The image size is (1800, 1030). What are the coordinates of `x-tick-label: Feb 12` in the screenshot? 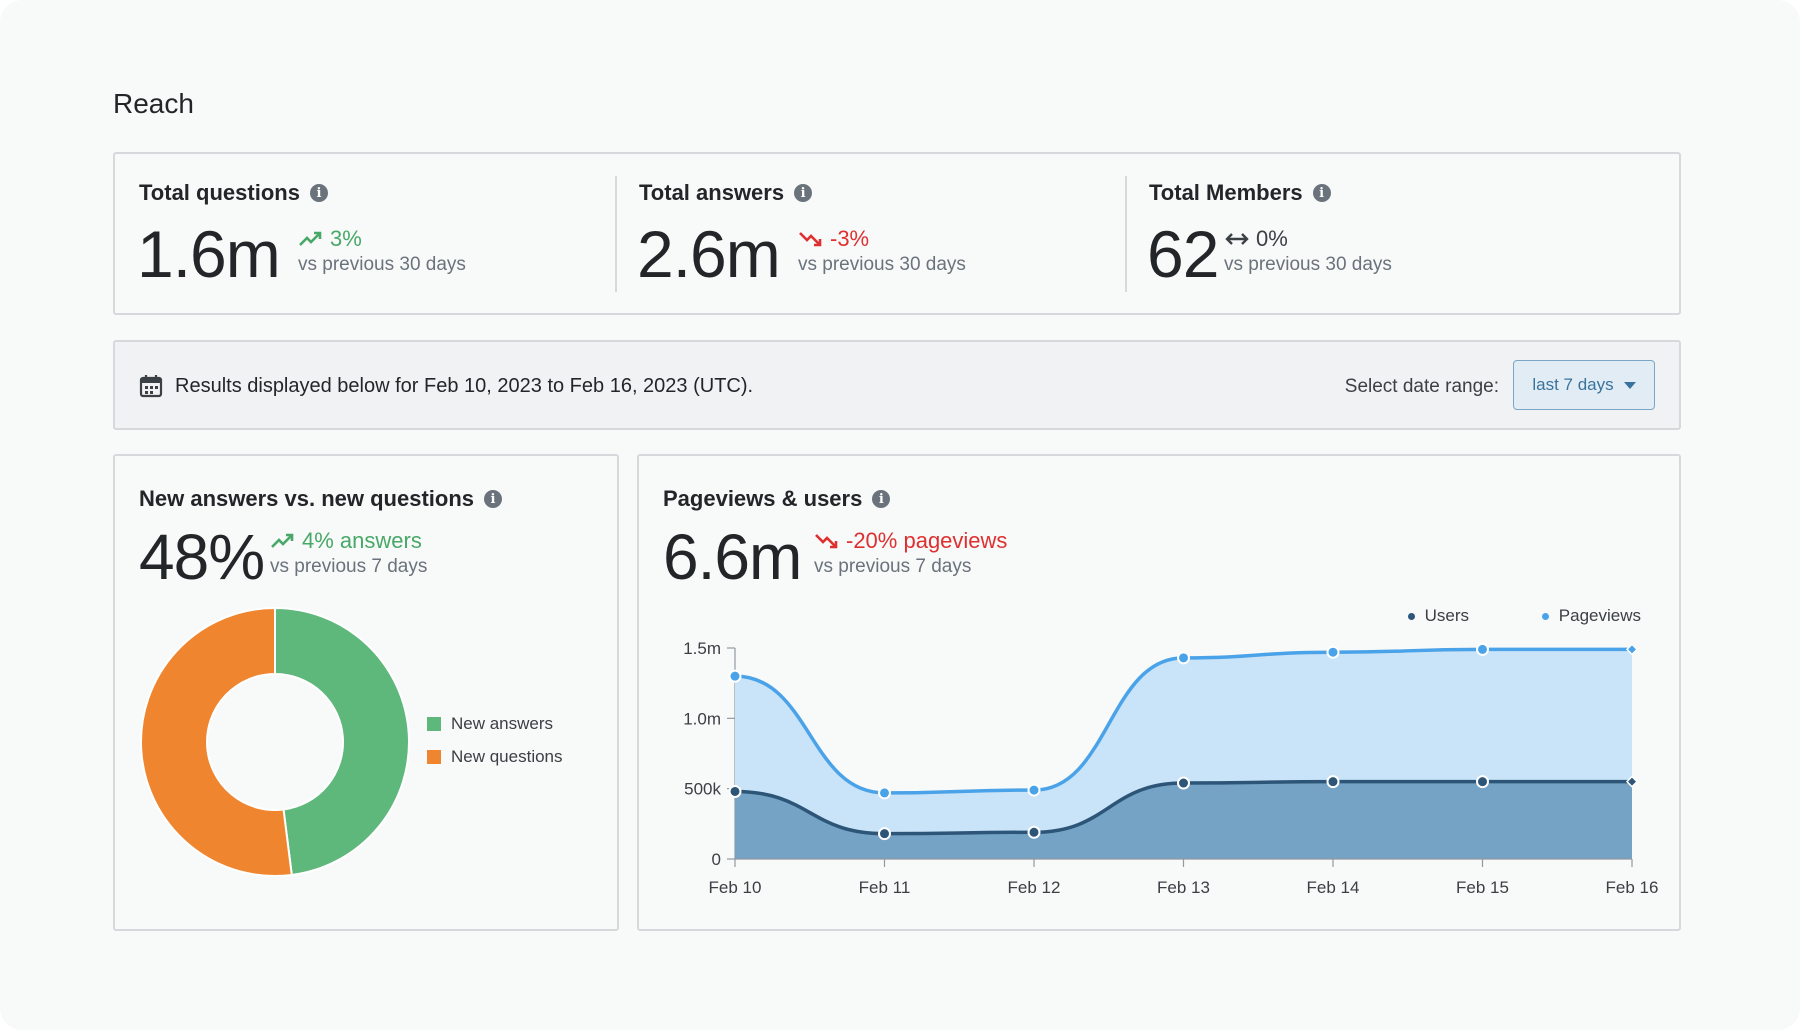 It's located at (1034, 887).